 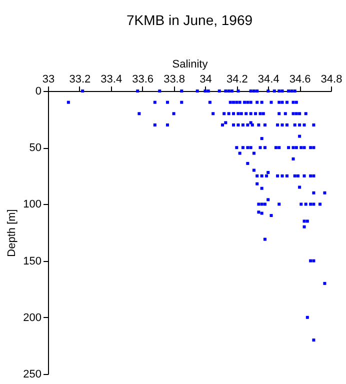 What do you see at coordinates (32, 261) in the screenshot?
I see `y-tick-label: 150` at bounding box center [32, 261].